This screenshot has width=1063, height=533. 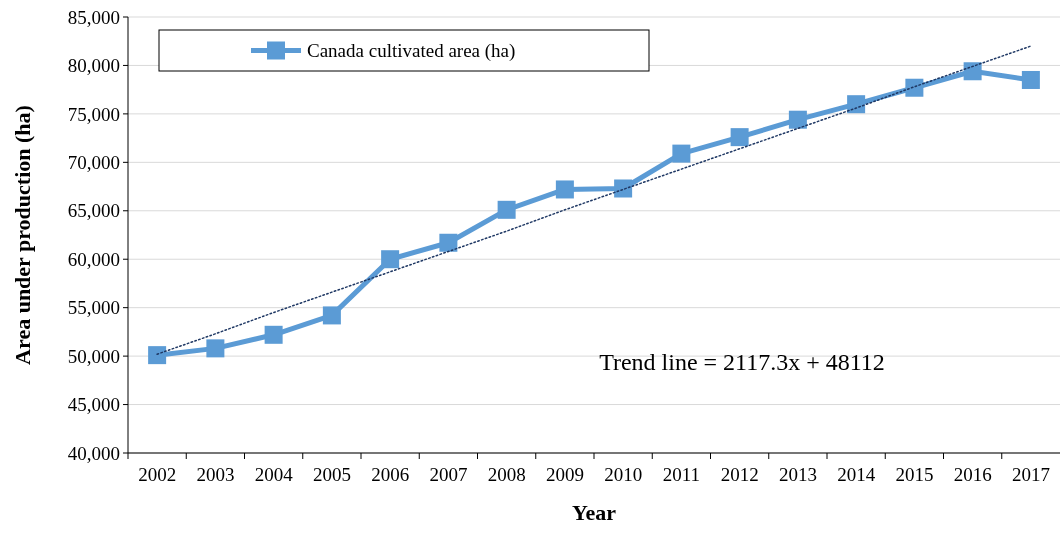 What do you see at coordinates (797, 474) in the screenshot?
I see `x-tick-label: 2013` at bounding box center [797, 474].